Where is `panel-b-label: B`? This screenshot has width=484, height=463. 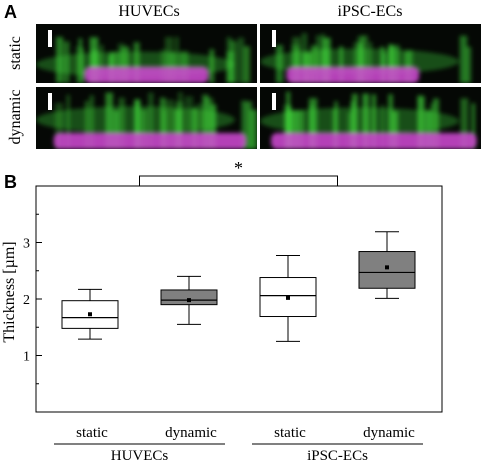 panel-b-label: B is located at coordinates (10, 182).